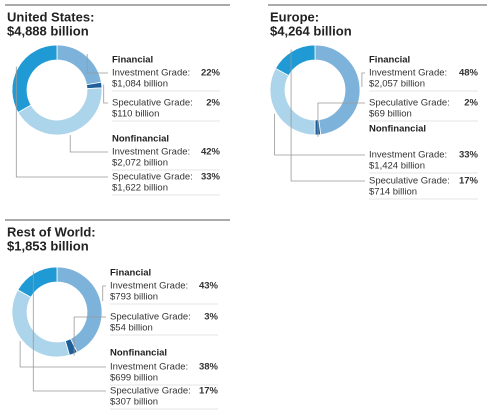 The height and width of the screenshot is (415, 491). I want to click on detail-label: $2,072 billion, so click(140, 163).